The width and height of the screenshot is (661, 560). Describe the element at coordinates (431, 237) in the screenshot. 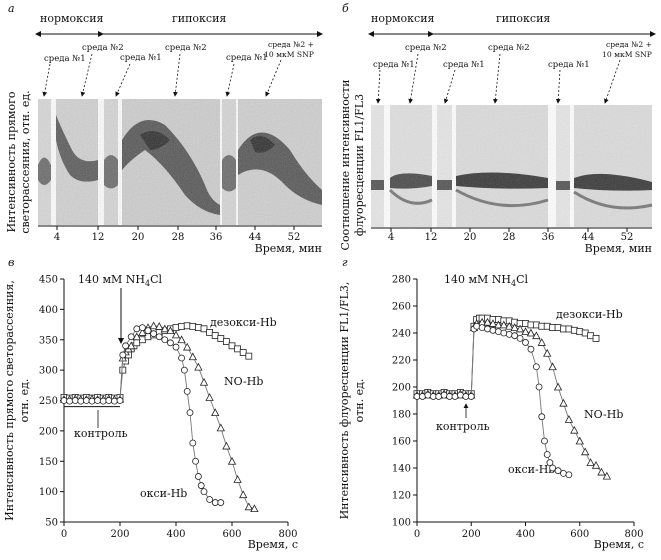

I see `x-tick-label: 12` at that location.